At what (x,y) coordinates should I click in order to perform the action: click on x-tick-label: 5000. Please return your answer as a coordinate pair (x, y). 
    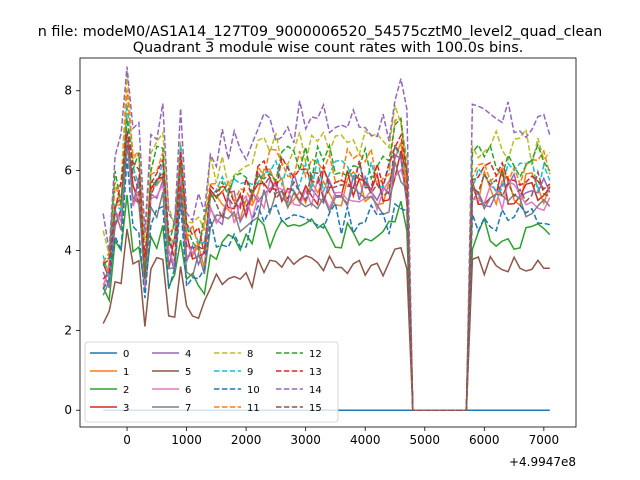
    Looking at the image, I should click on (424, 440).